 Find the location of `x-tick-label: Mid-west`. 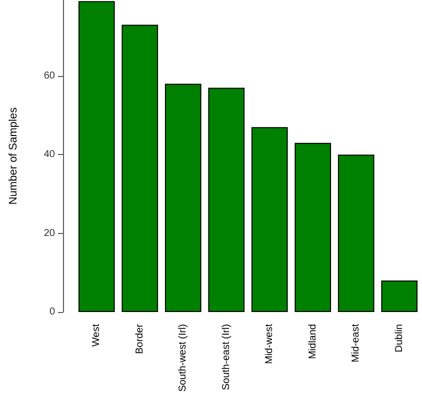

x-tick-label: Mid-west is located at coordinates (270, 344).